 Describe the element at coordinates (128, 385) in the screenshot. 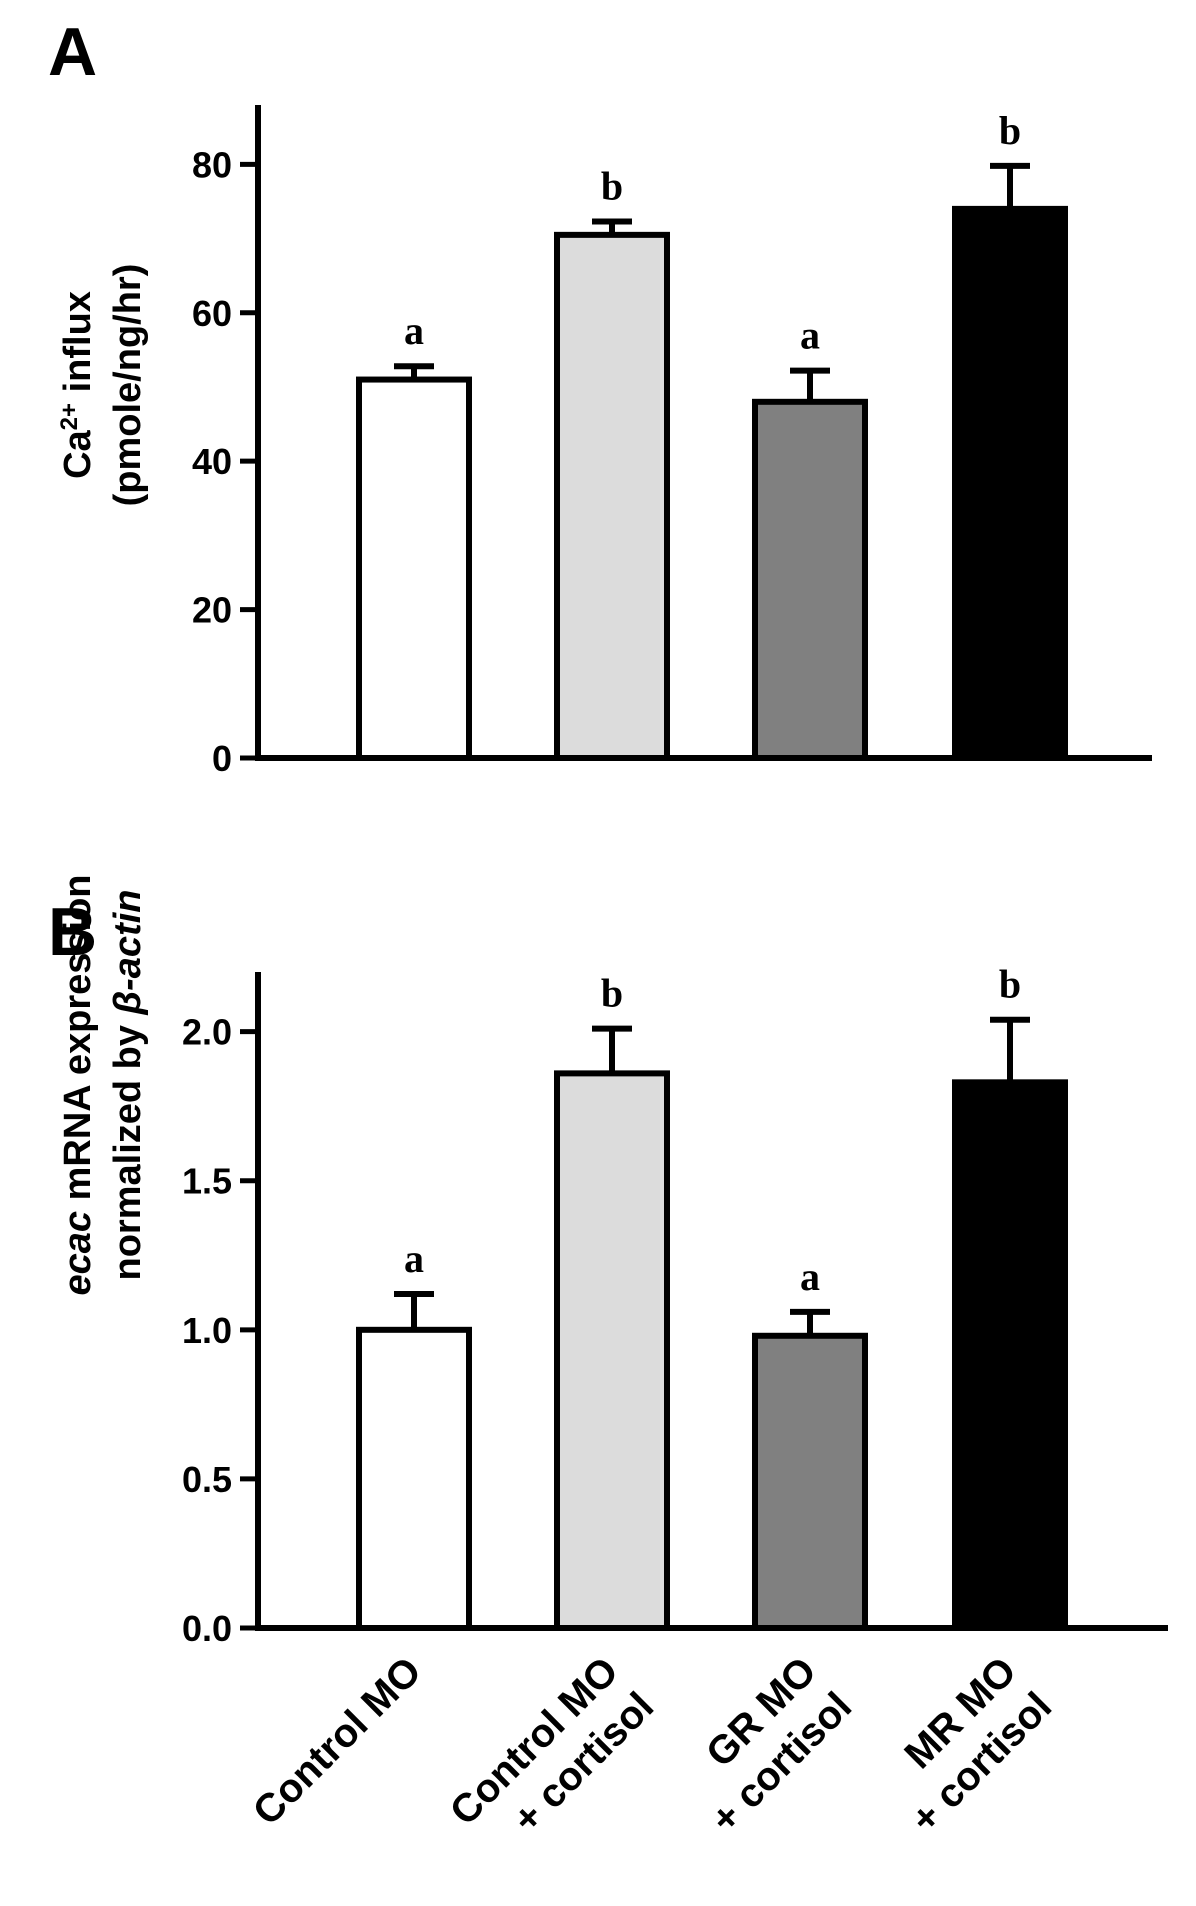

I see `panel-a-ylabel-line2: (pmole/ng/hr)` at that location.